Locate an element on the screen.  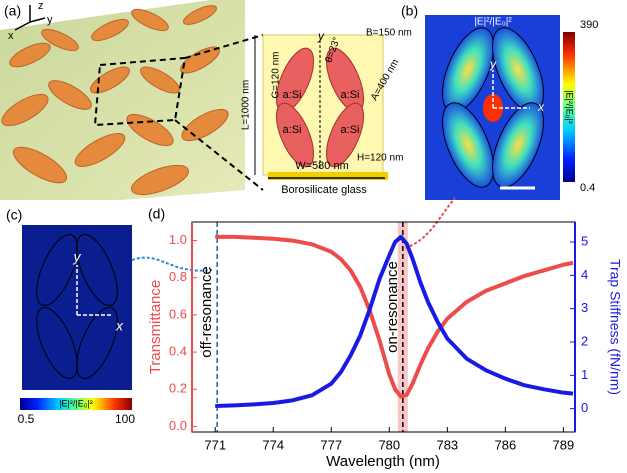
y2-tick-label: 1 is located at coordinates (584, 374).